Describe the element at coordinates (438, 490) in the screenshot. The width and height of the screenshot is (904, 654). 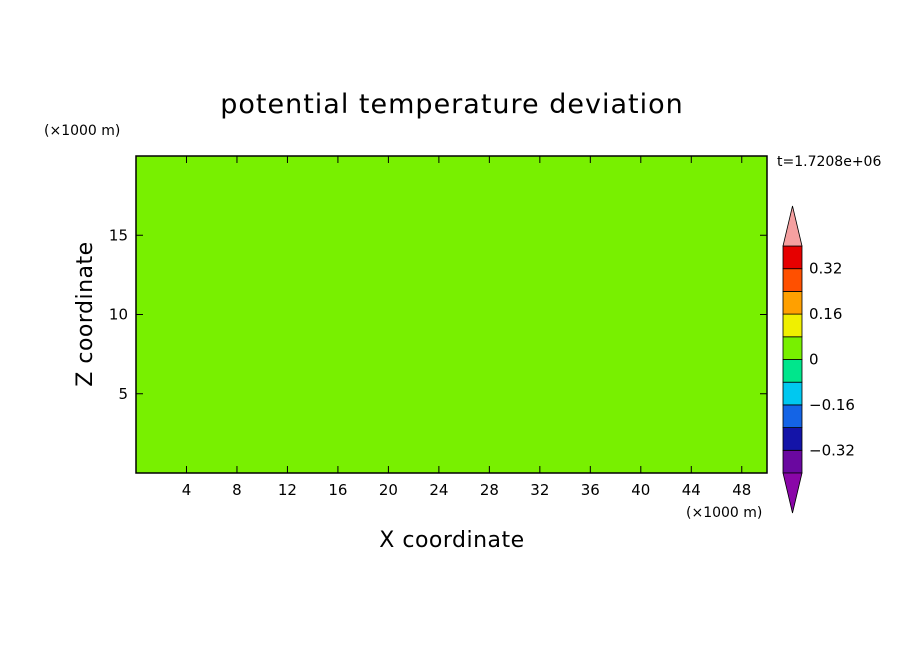
I see `x-tick-label: 24` at that location.